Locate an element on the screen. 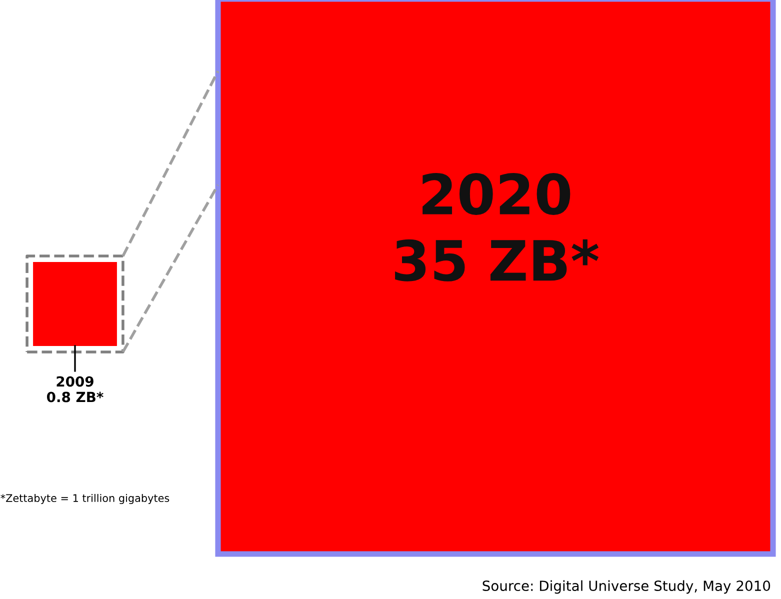 This screenshot has width=781, height=599. text: *Zettabyte = 1 trillion gigabytes is located at coordinates (85, 499).